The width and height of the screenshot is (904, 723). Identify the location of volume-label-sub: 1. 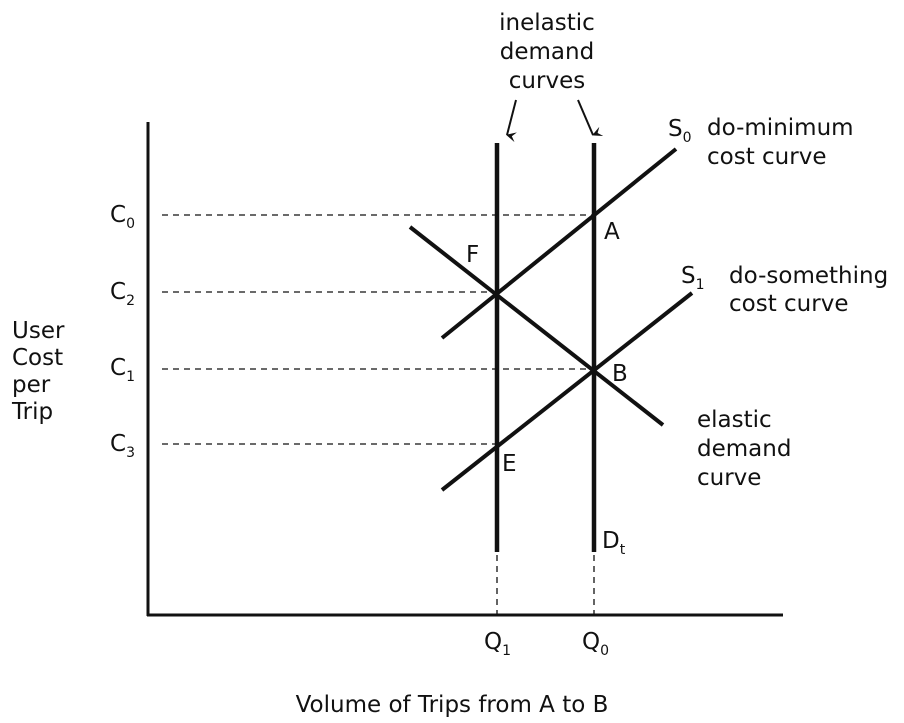
(506, 651).